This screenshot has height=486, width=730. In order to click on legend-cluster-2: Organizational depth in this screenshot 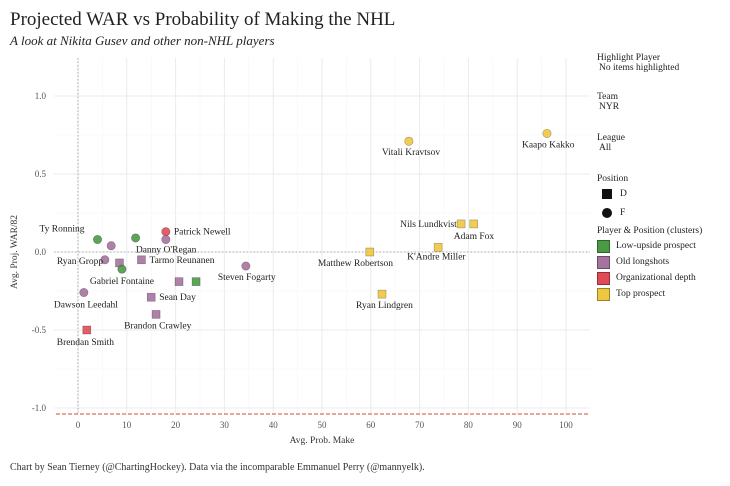, I will do `click(649, 278)`.